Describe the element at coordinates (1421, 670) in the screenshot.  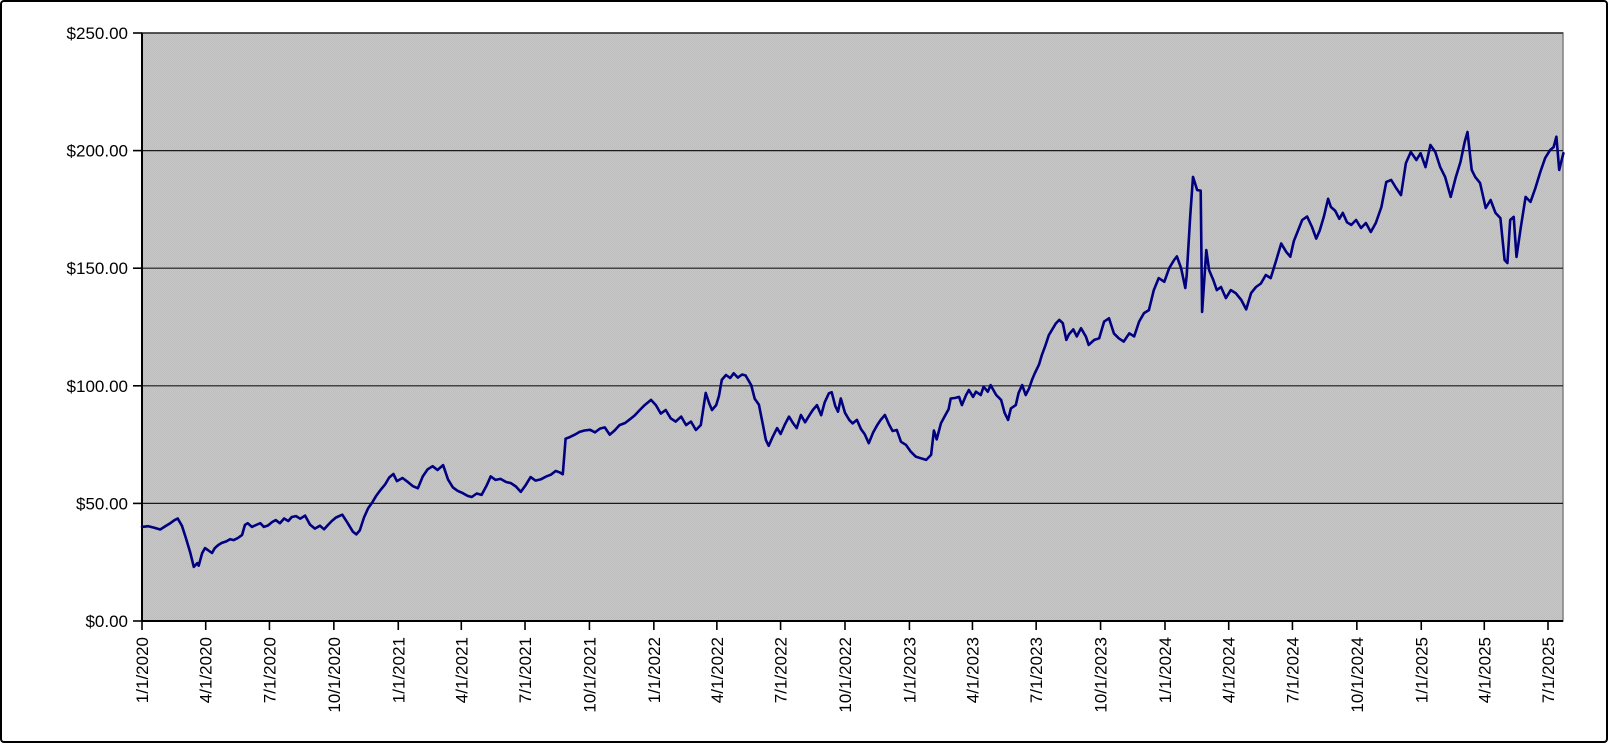
I see `x-axis-tick-label: 1/1/2025` at that location.